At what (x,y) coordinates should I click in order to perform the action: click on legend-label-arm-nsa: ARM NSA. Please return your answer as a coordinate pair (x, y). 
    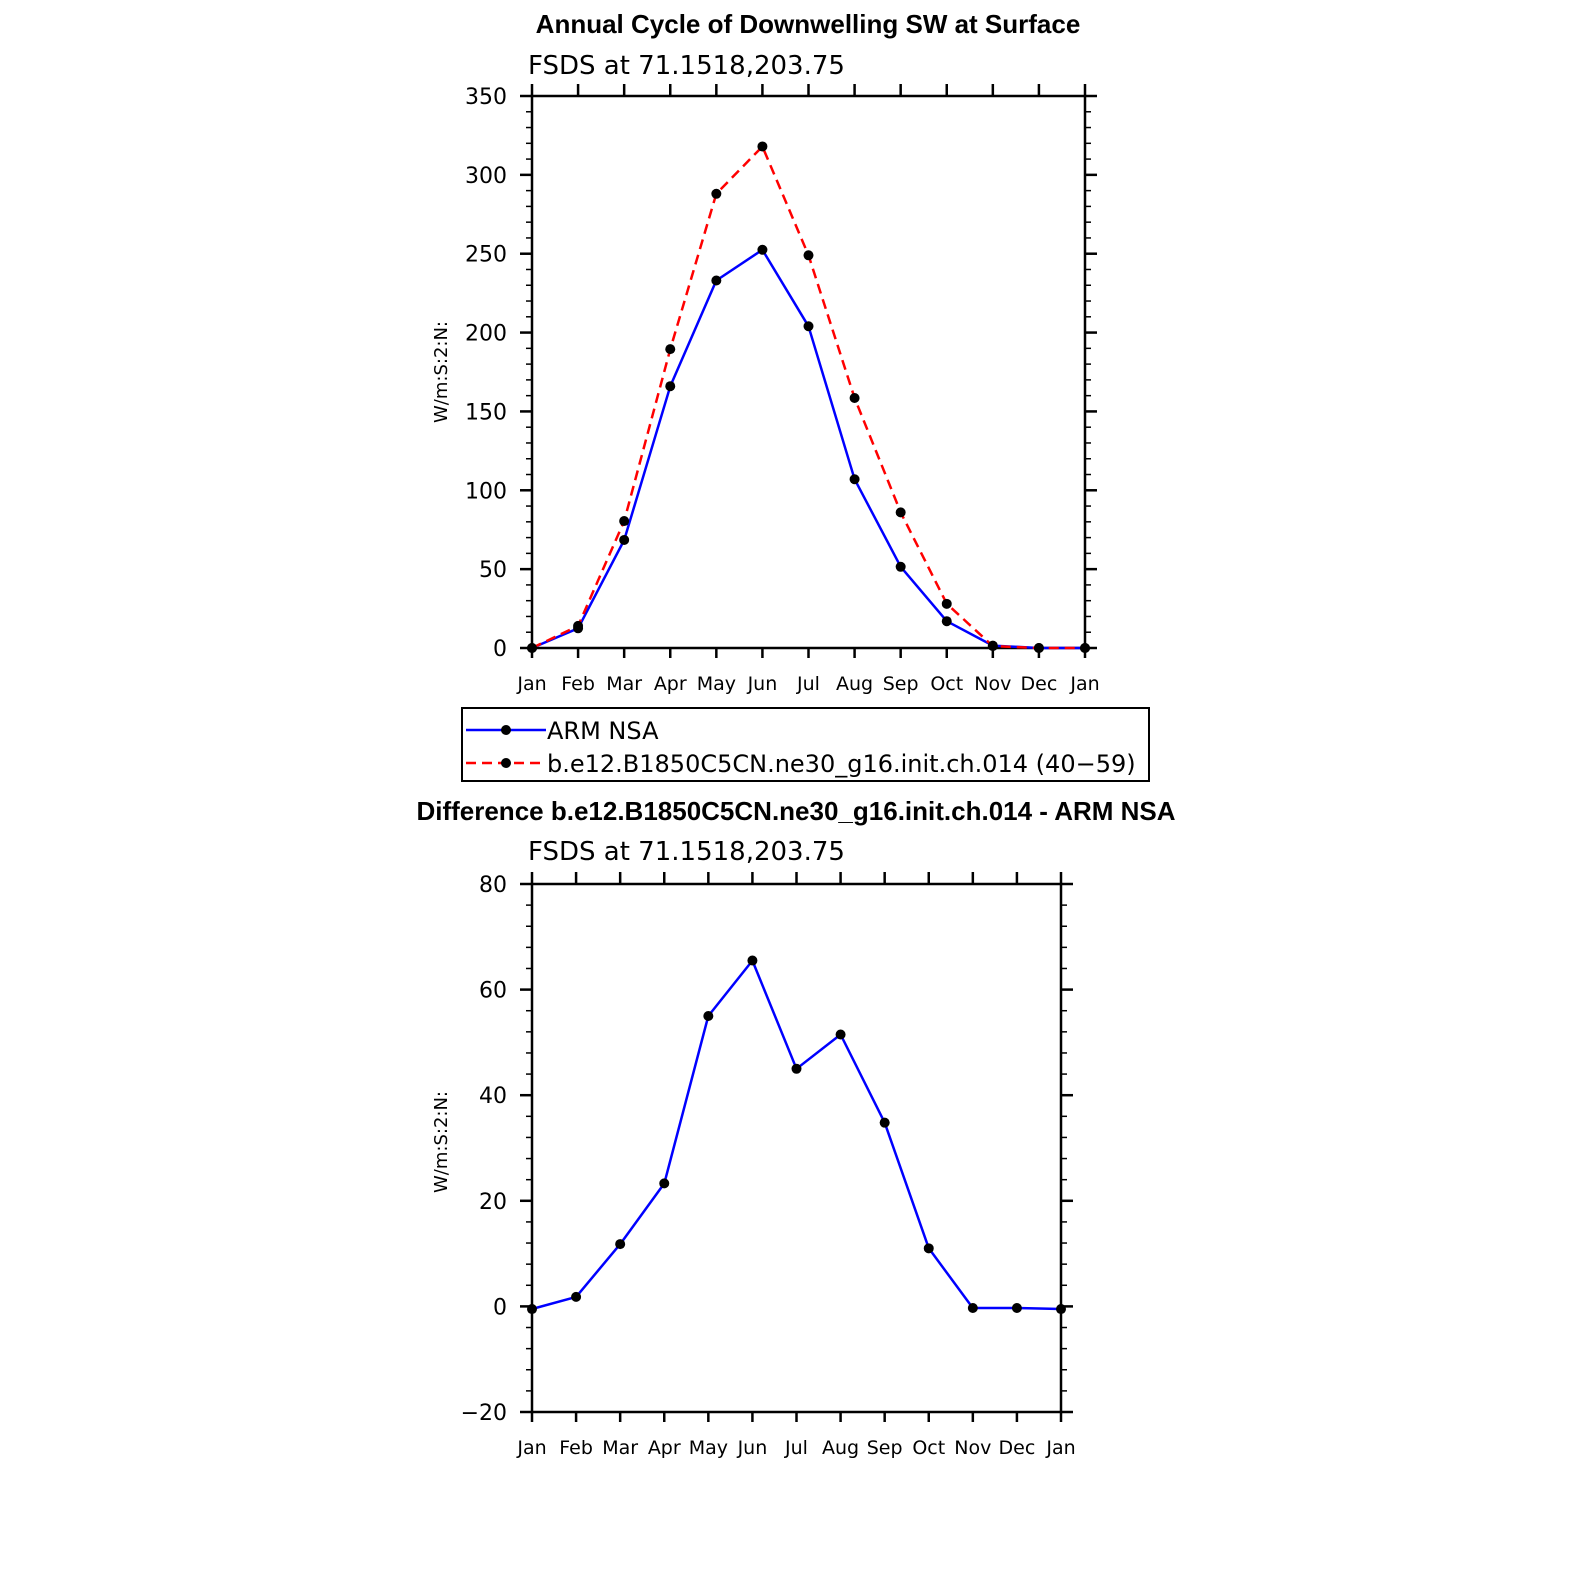
    Looking at the image, I should click on (603, 731).